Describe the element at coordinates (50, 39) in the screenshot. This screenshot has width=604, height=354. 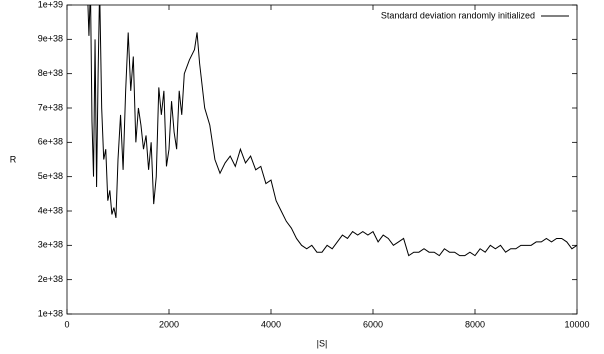
I see `y-tick-label: 9e+38` at that location.